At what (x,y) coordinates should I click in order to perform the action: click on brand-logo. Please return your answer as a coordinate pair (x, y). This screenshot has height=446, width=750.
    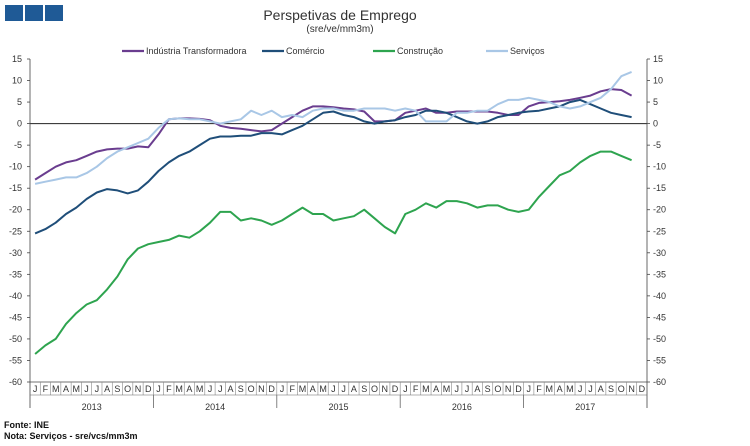
    Looking at the image, I should click on (34, 13).